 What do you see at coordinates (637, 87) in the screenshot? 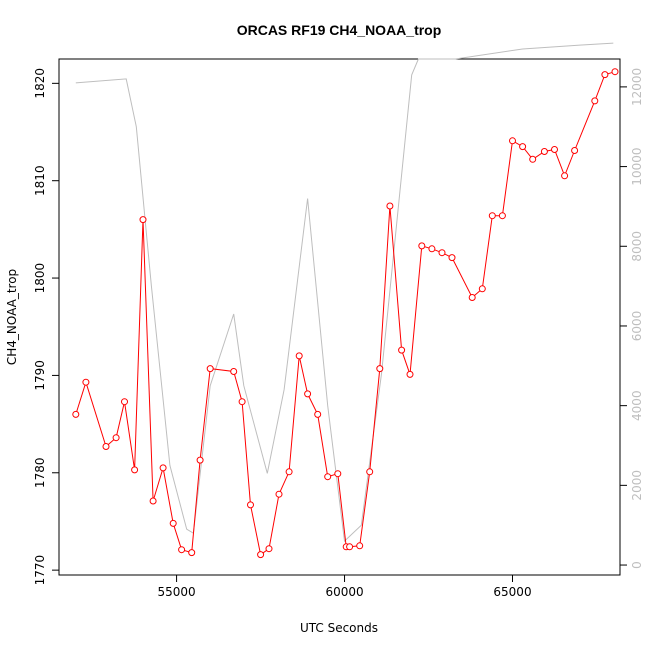
I see `y2-tick-label: 12000` at bounding box center [637, 87].